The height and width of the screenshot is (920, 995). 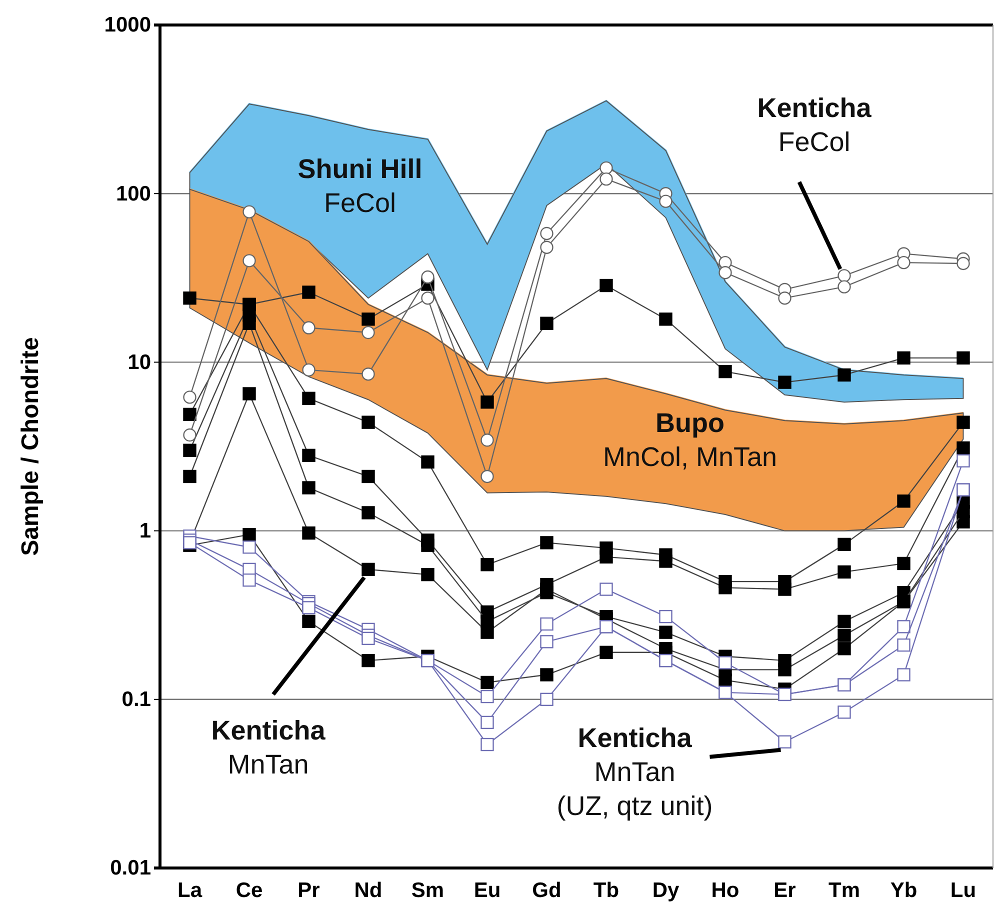 What do you see at coordinates (785, 890) in the screenshot?
I see `x-tick-label: Er` at bounding box center [785, 890].